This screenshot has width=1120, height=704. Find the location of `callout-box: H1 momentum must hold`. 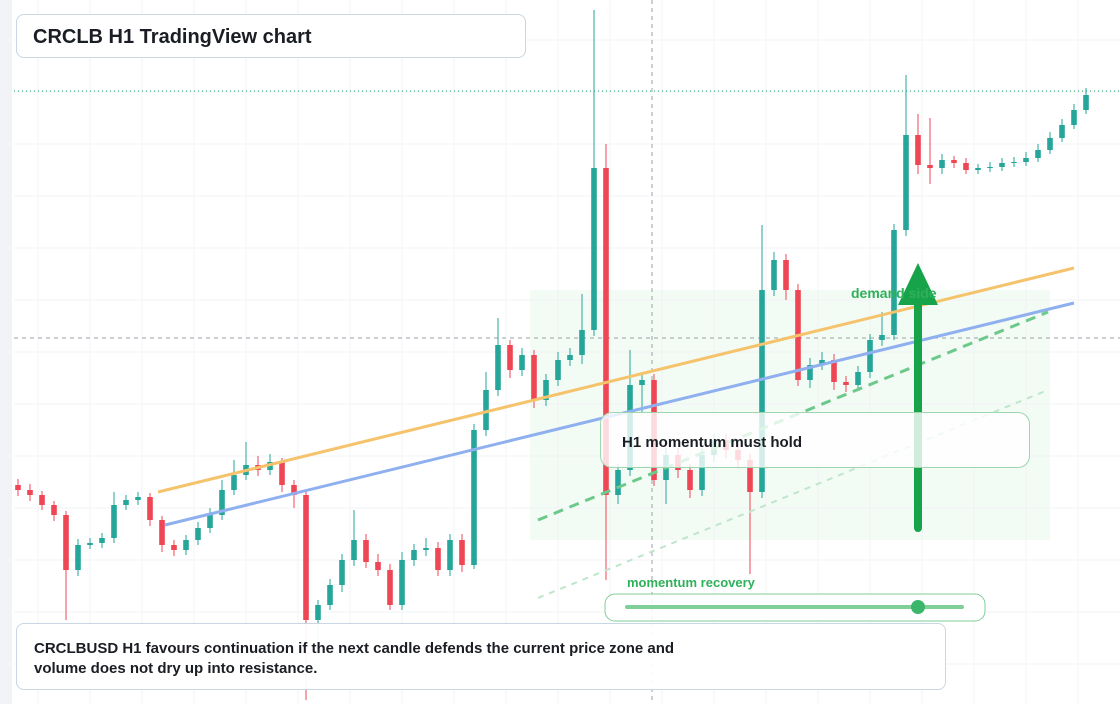

callout-box: H1 momentum must hold is located at coordinates (815, 440).